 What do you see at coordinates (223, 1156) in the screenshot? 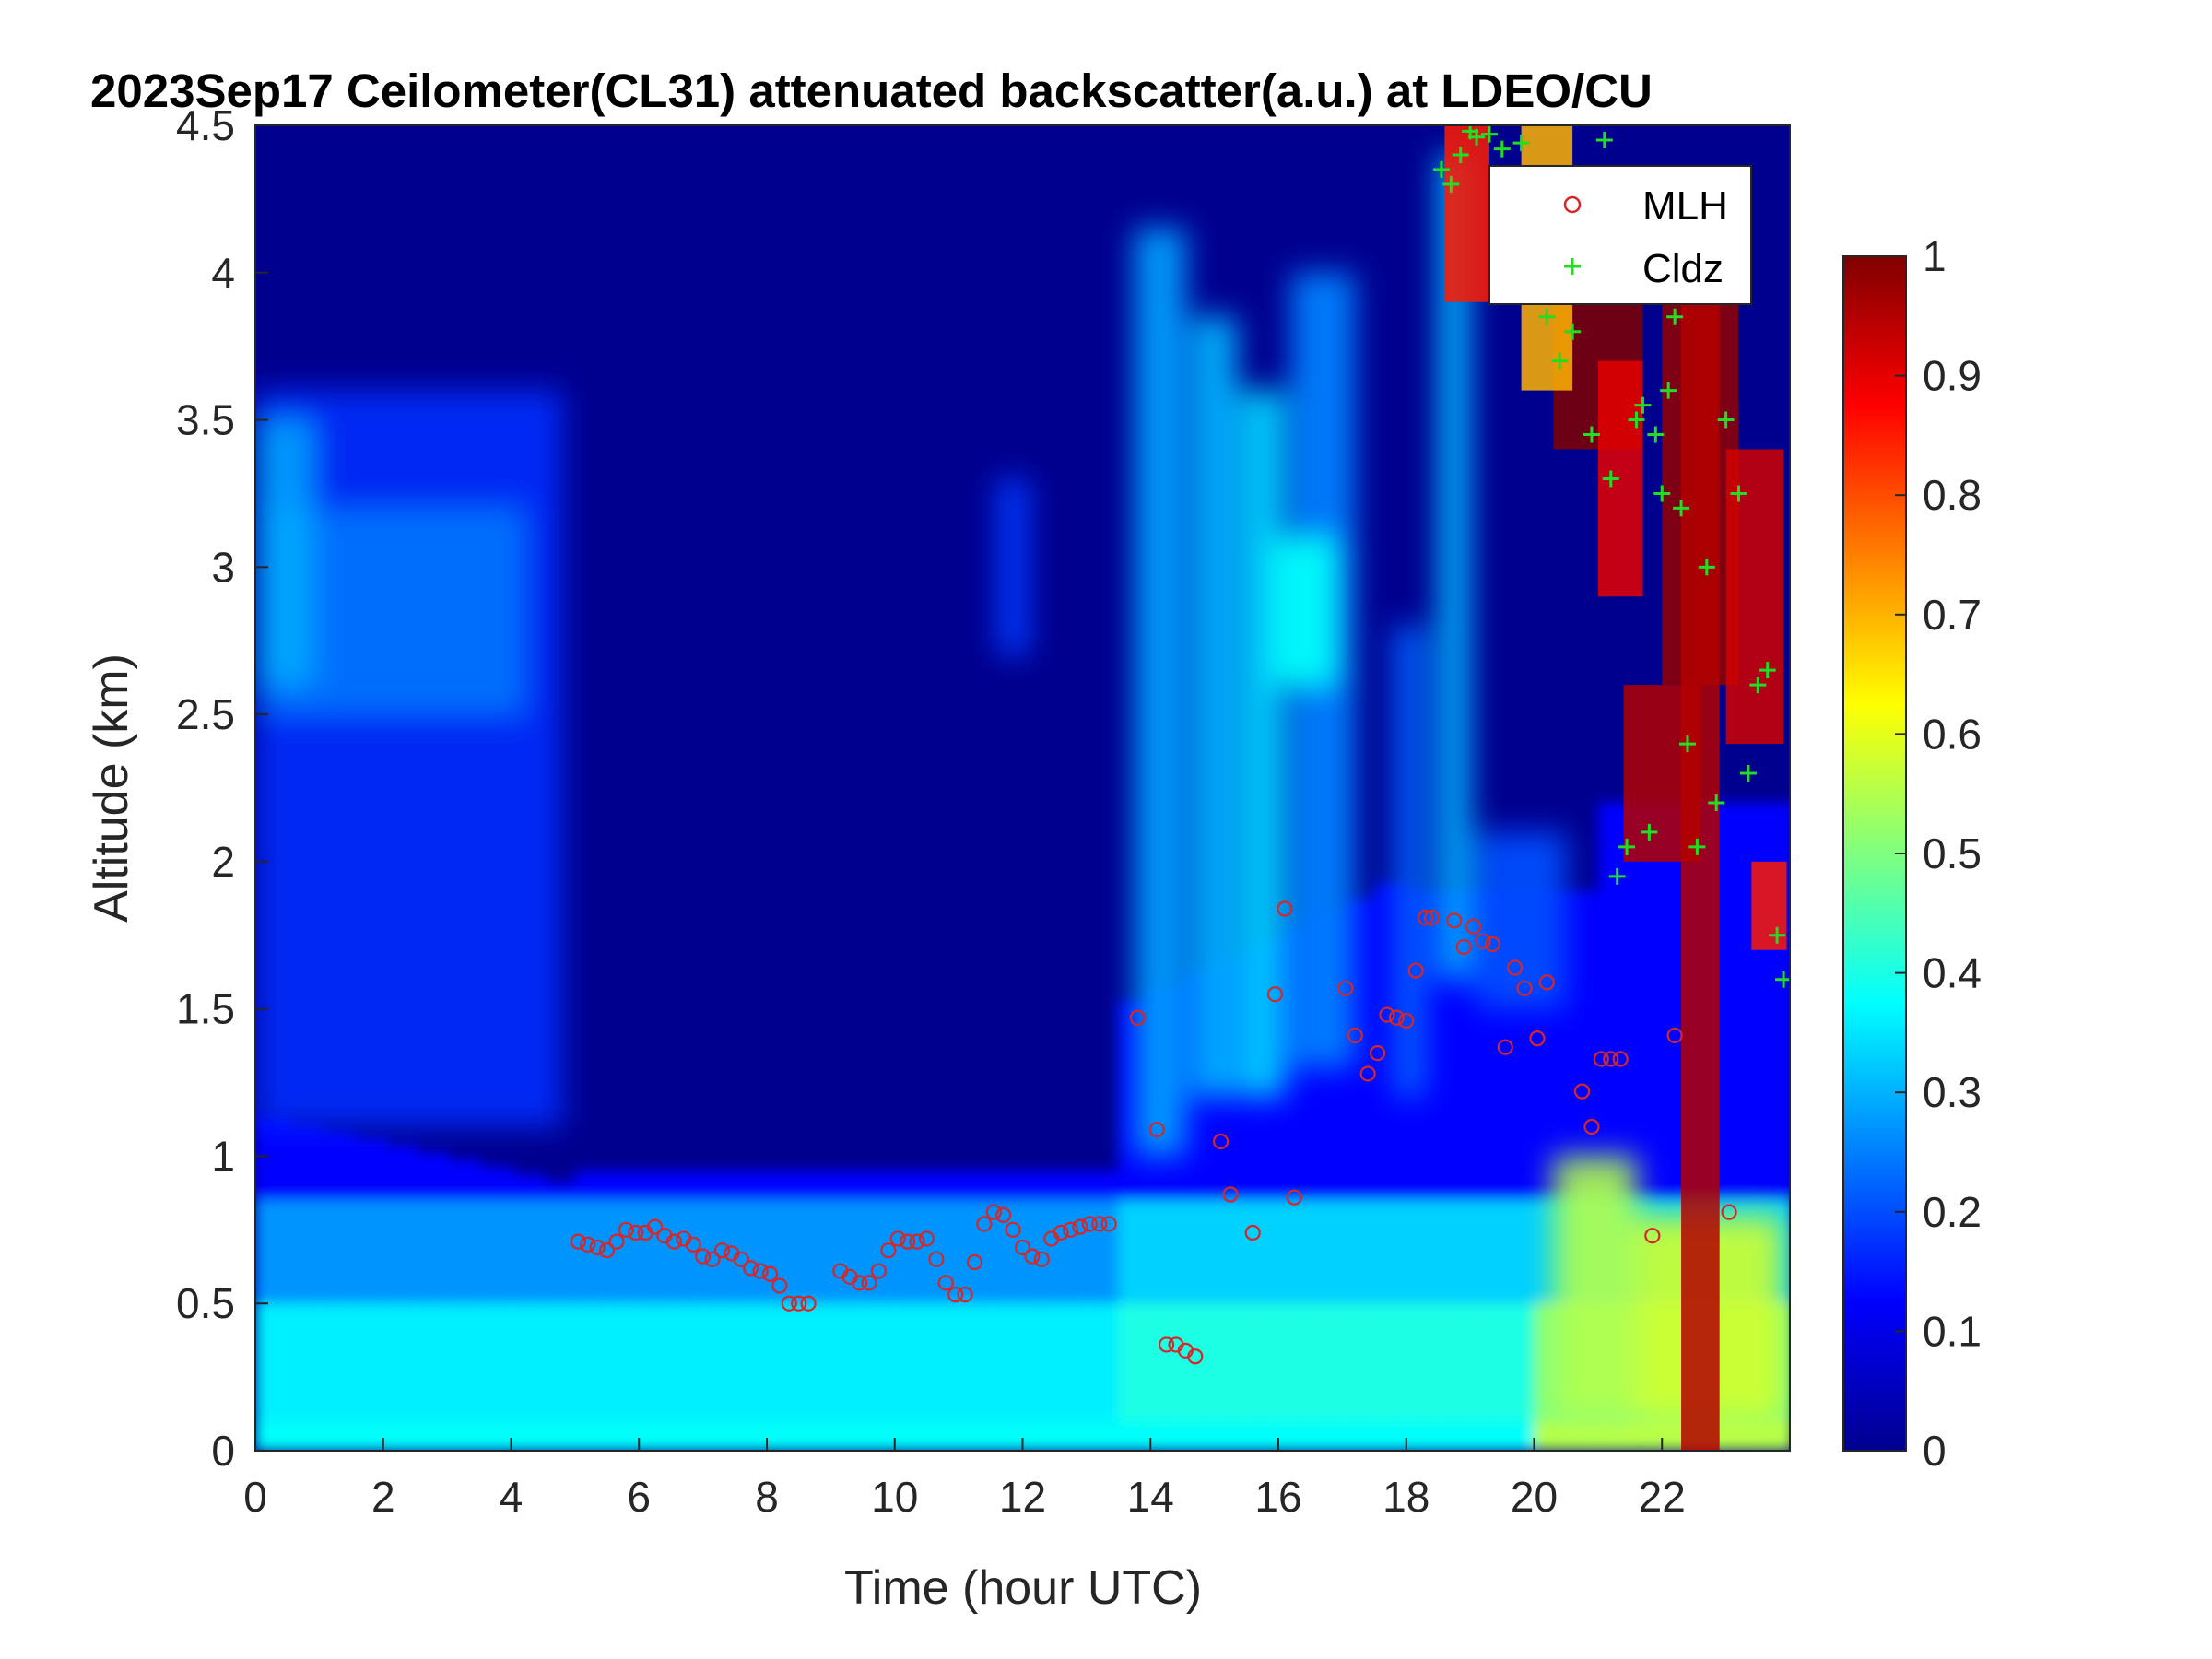
I see `y-tick-label: 1` at bounding box center [223, 1156].